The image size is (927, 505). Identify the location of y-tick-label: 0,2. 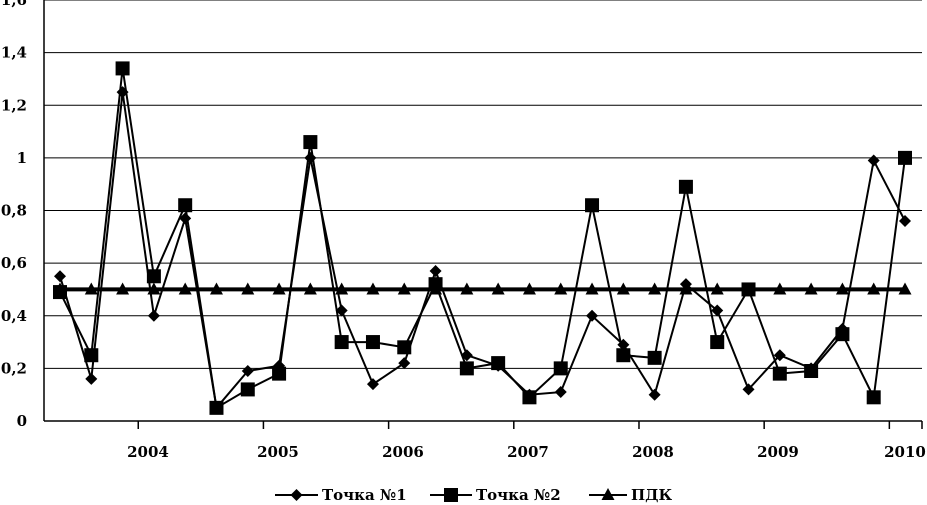
(14, 368).